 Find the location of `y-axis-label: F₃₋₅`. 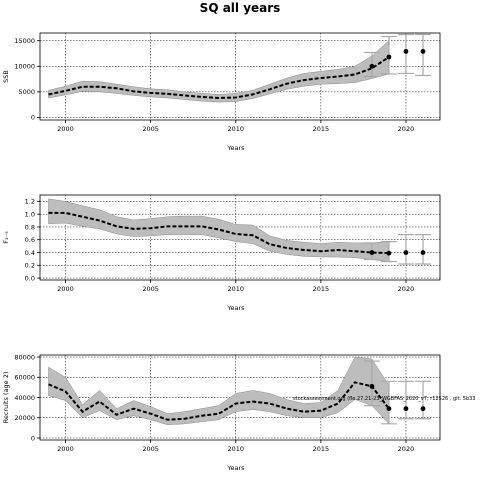

y-axis-label: F₃₋₅ is located at coordinates (6, 237).